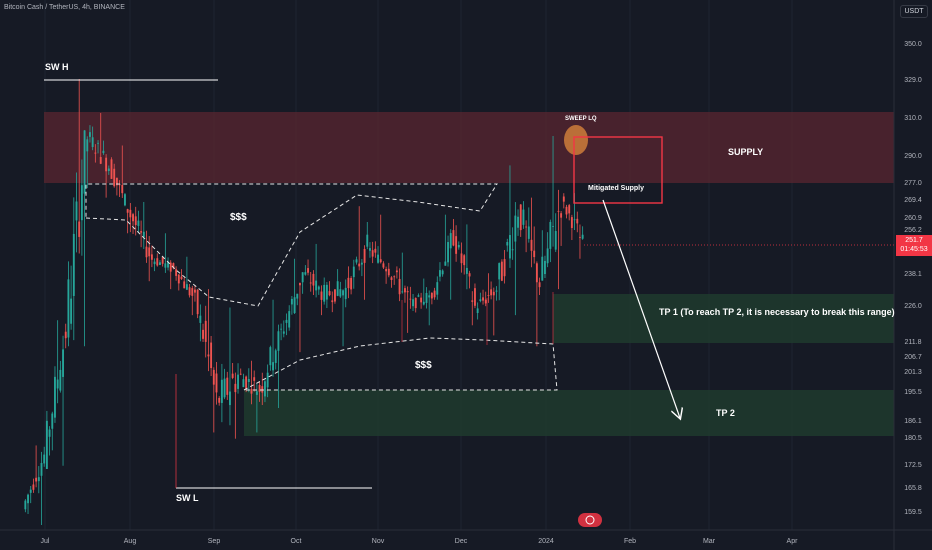 The image size is (932, 550). I want to click on y-tick-label: 211.8, so click(913, 342).